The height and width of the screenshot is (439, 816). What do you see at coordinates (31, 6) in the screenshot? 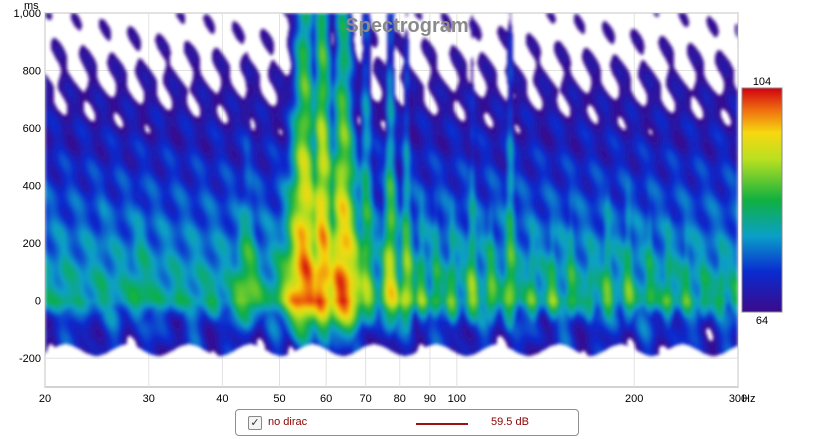
I see `y-axis-unit: ms` at bounding box center [31, 6].